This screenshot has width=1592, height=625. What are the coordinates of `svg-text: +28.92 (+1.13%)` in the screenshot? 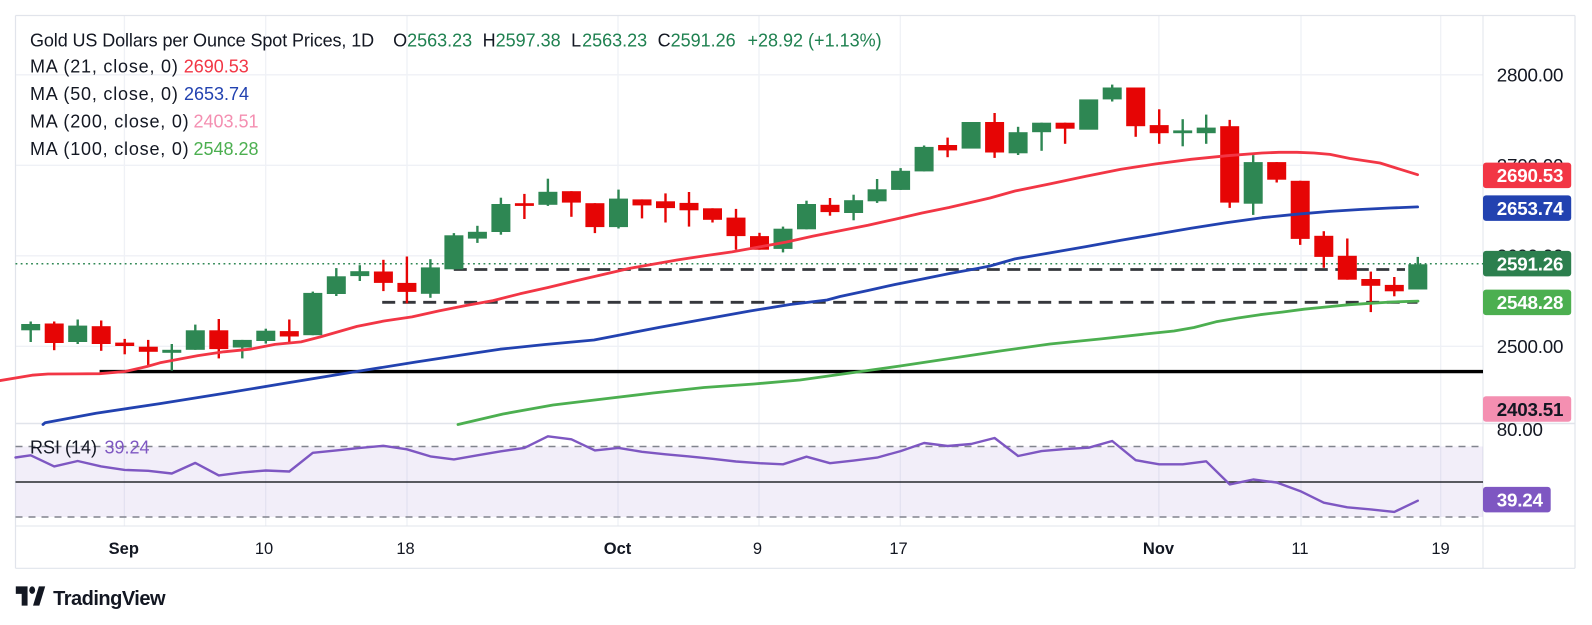 It's located at (815, 41).